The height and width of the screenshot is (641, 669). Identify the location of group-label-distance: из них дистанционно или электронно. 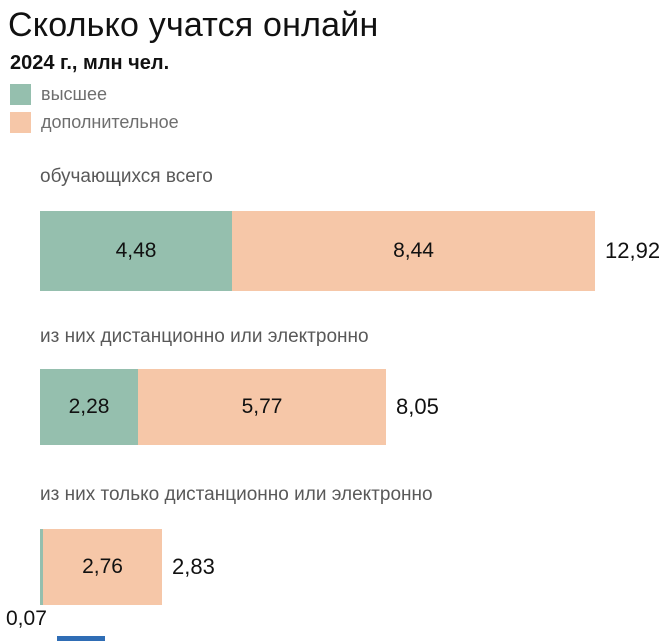
(204, 336).